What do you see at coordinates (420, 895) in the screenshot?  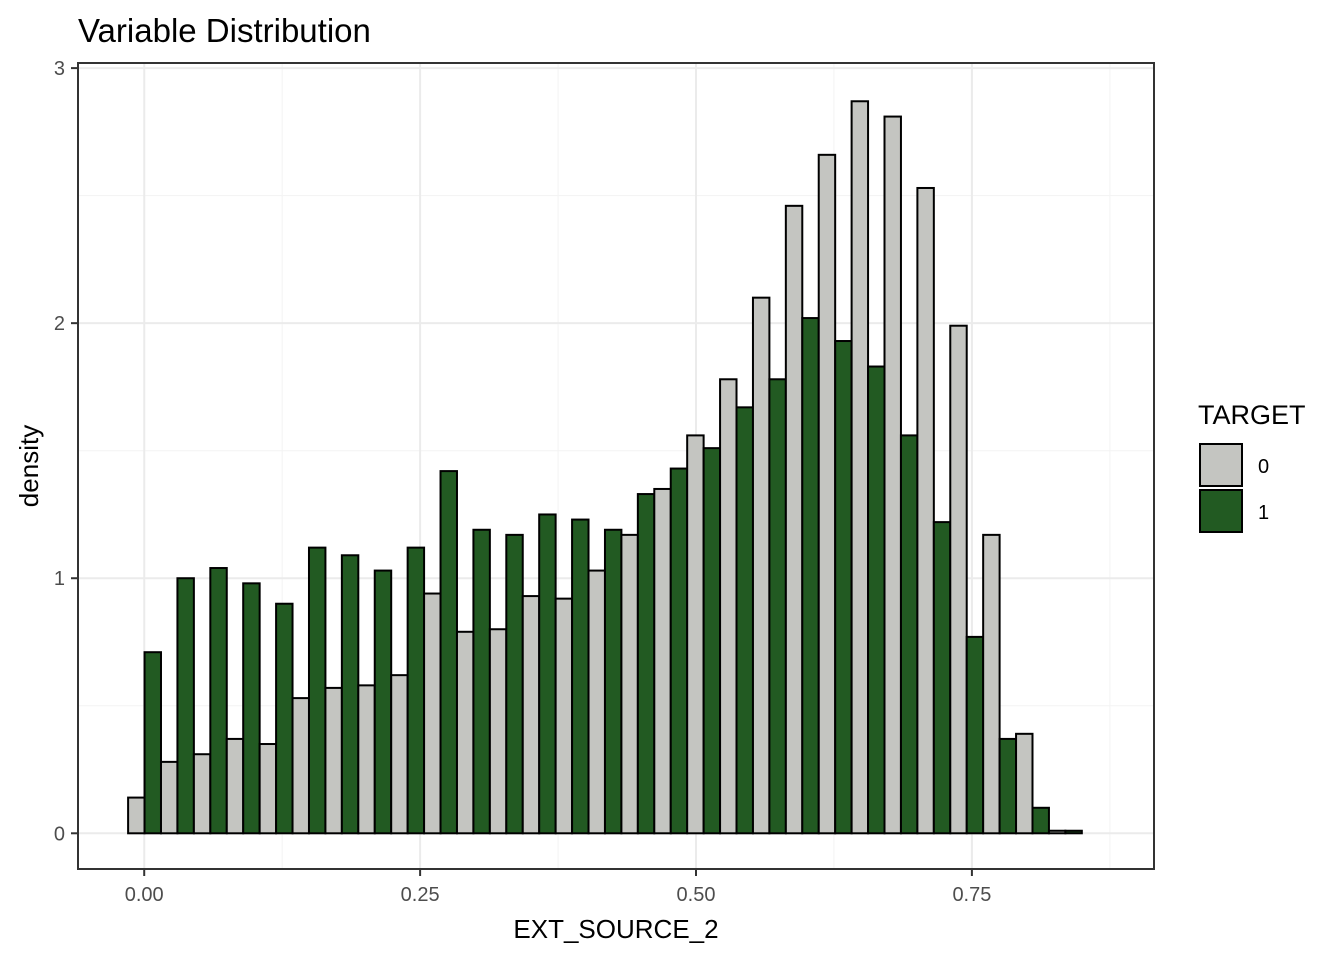 I see `x-tick-label: 0.25` at bounding box center [420, 895].